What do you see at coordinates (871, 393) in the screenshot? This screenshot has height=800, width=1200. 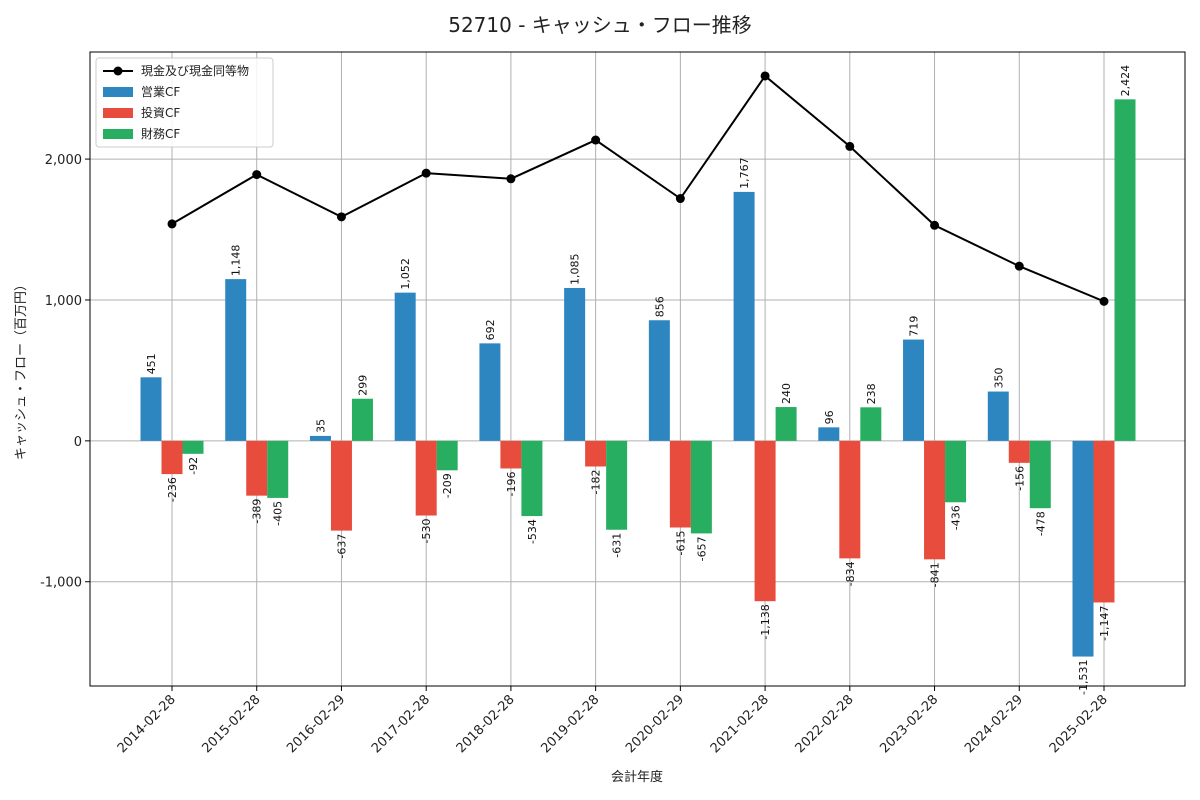 I see `bar-value-label: 238` at bounding box center [871, 393].